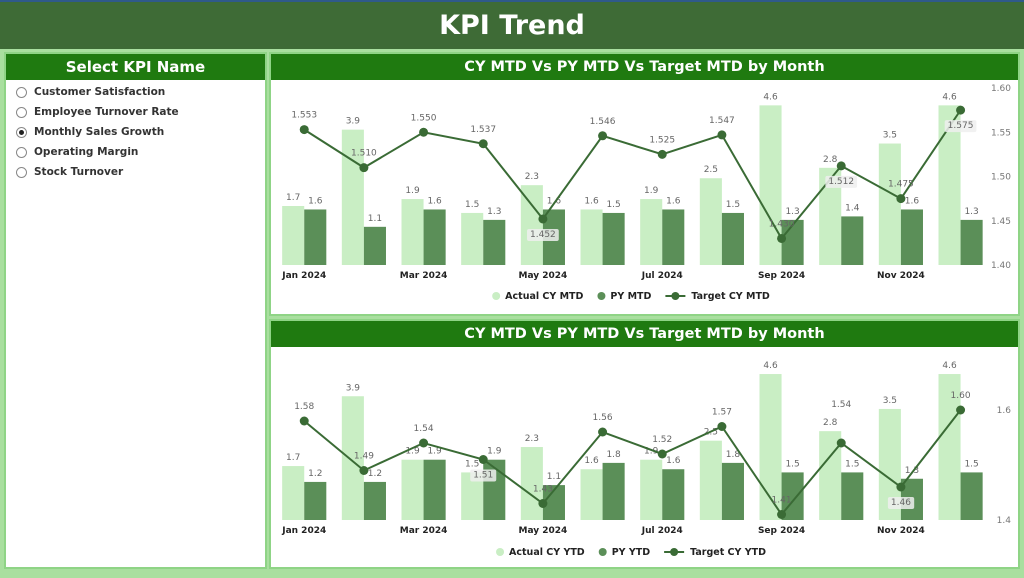 The width and height of the screenshot is (1024, 578). What do you see at coordinates (135, 112) in the screenshot?
I see `kpi-option: Employee Turnover Rate` at bounding box center [135, 112].